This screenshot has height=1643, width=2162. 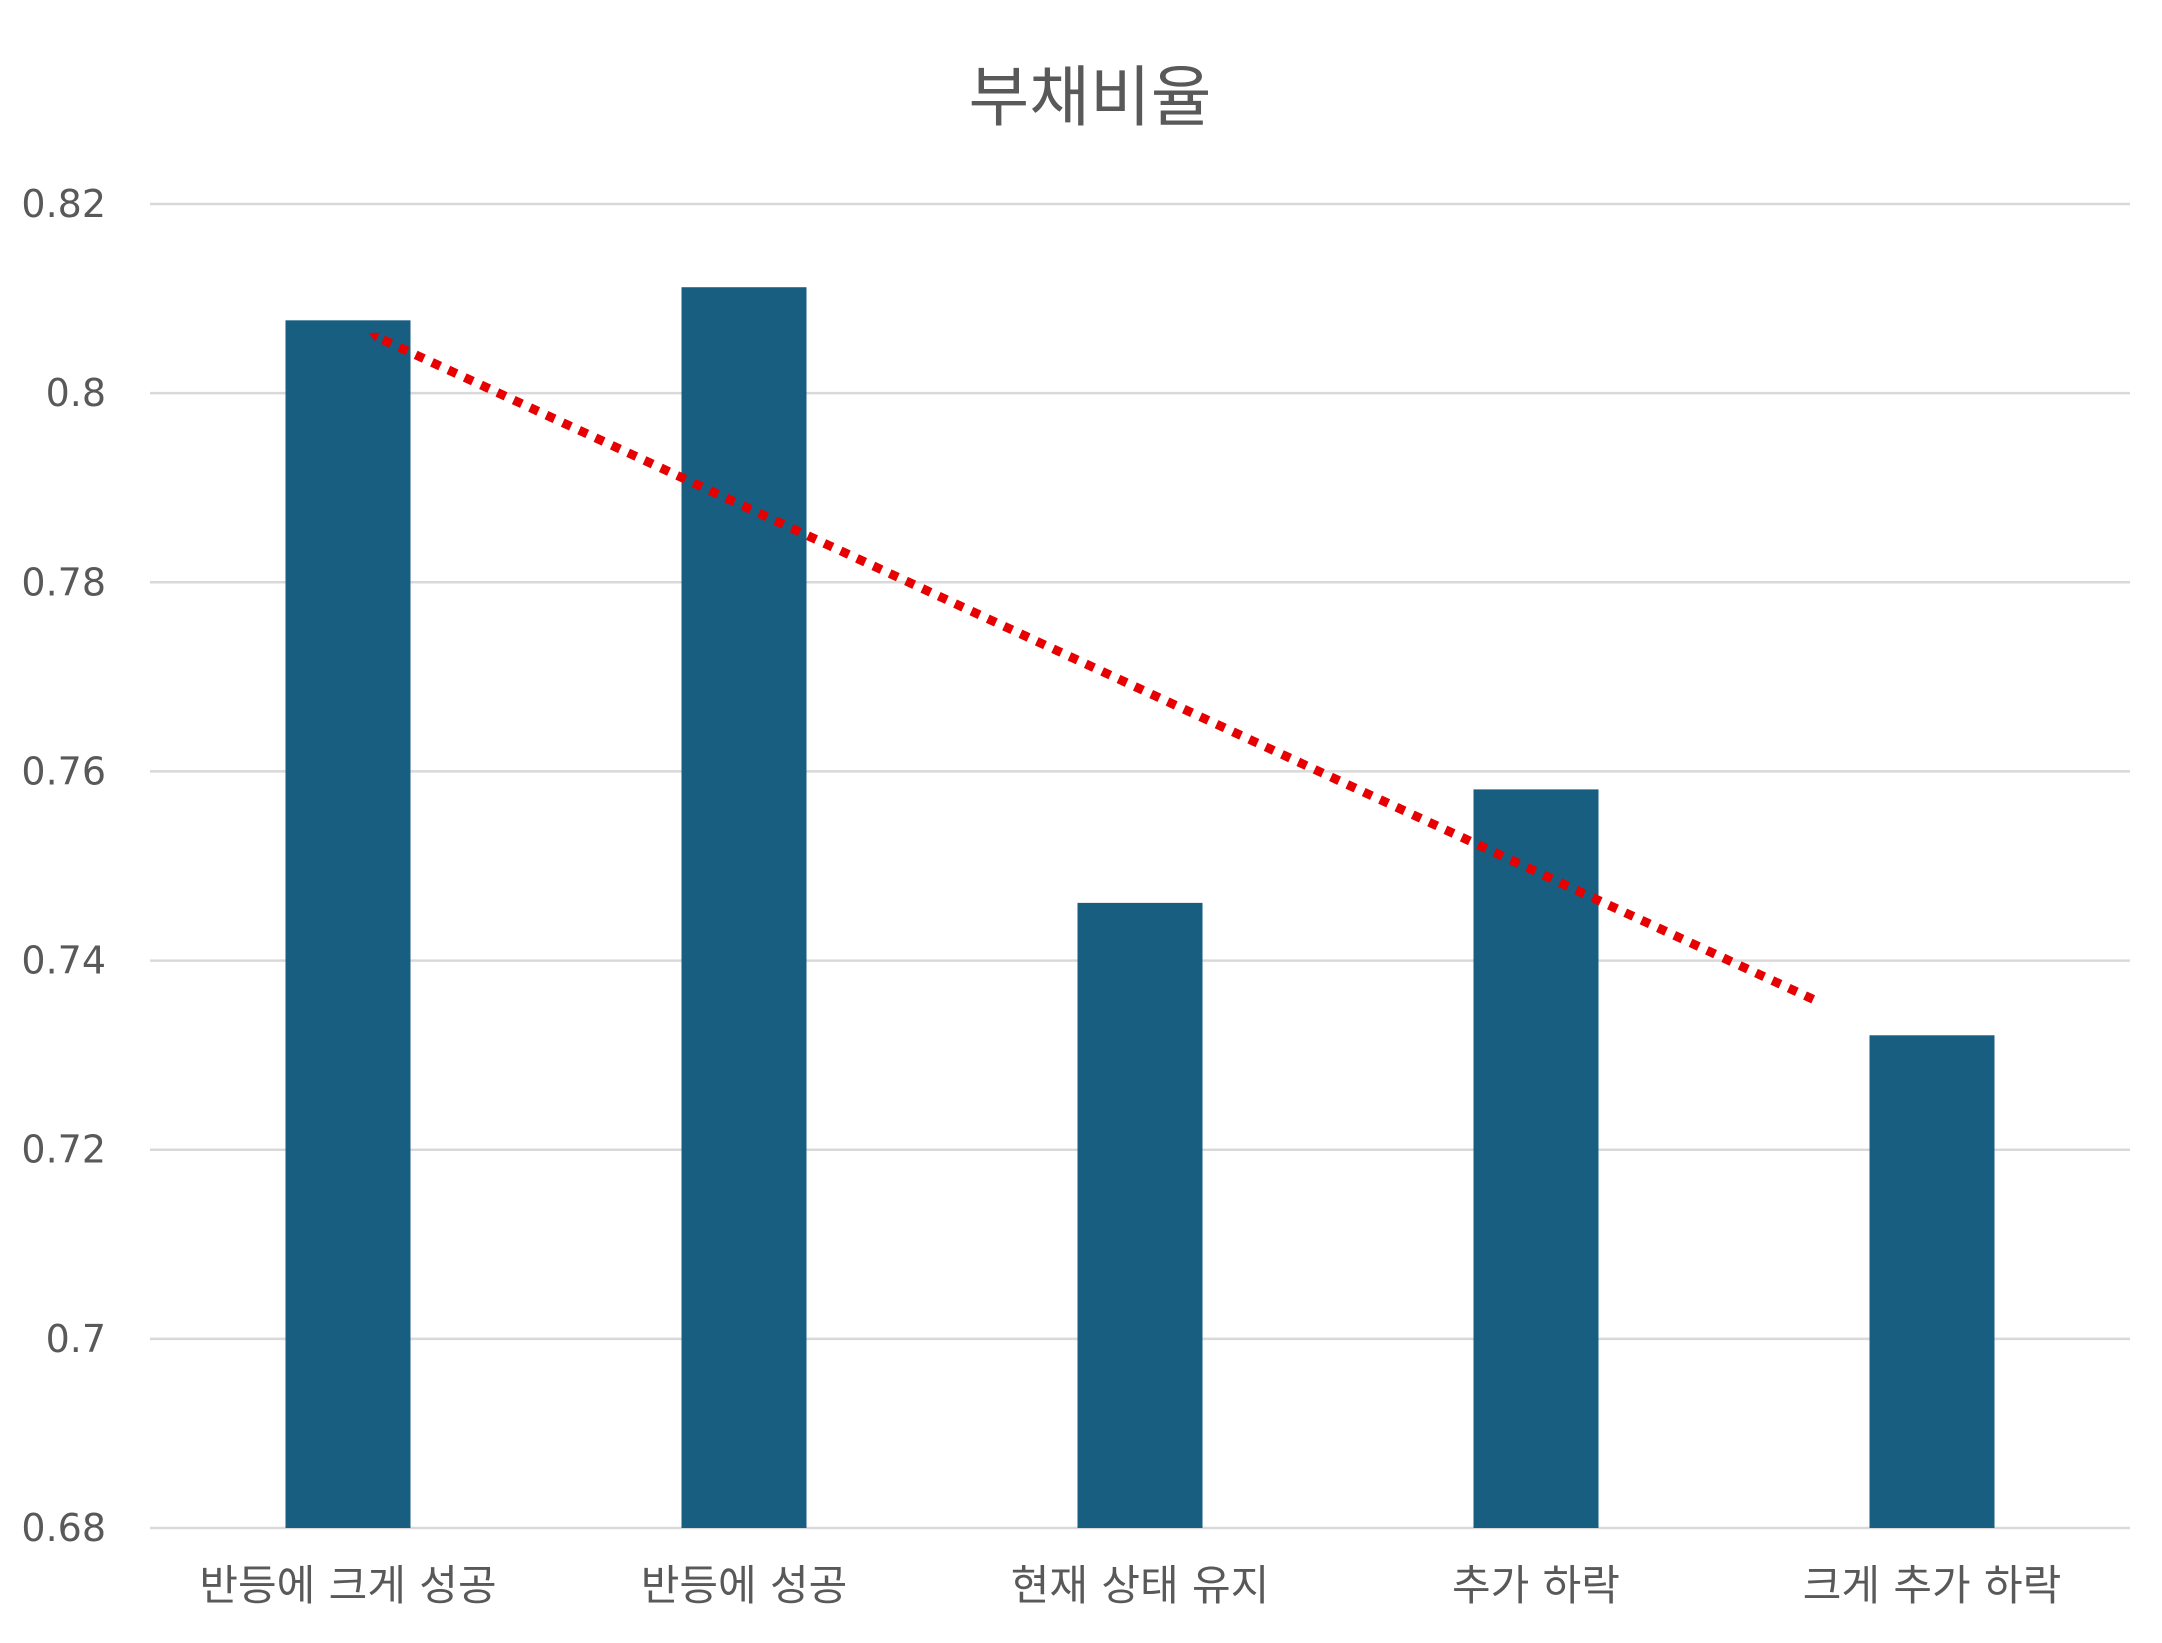 I want to click on x-category-label: 크게 추가 하락, so click(x=1932, y=1585).